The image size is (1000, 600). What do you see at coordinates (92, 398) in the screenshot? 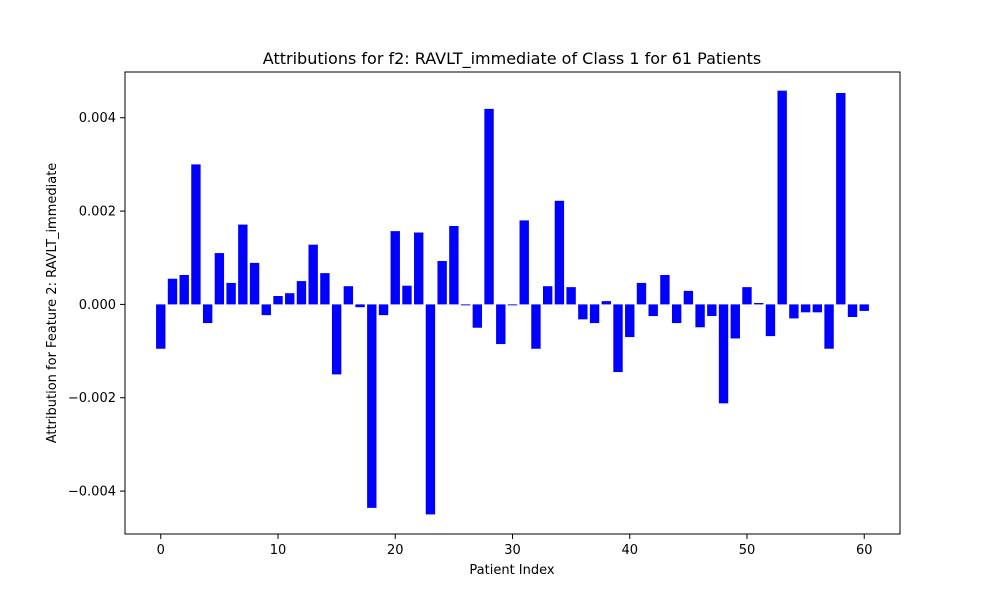
I see `y-tick-label: −0.002` at bounding box center [92, 398].